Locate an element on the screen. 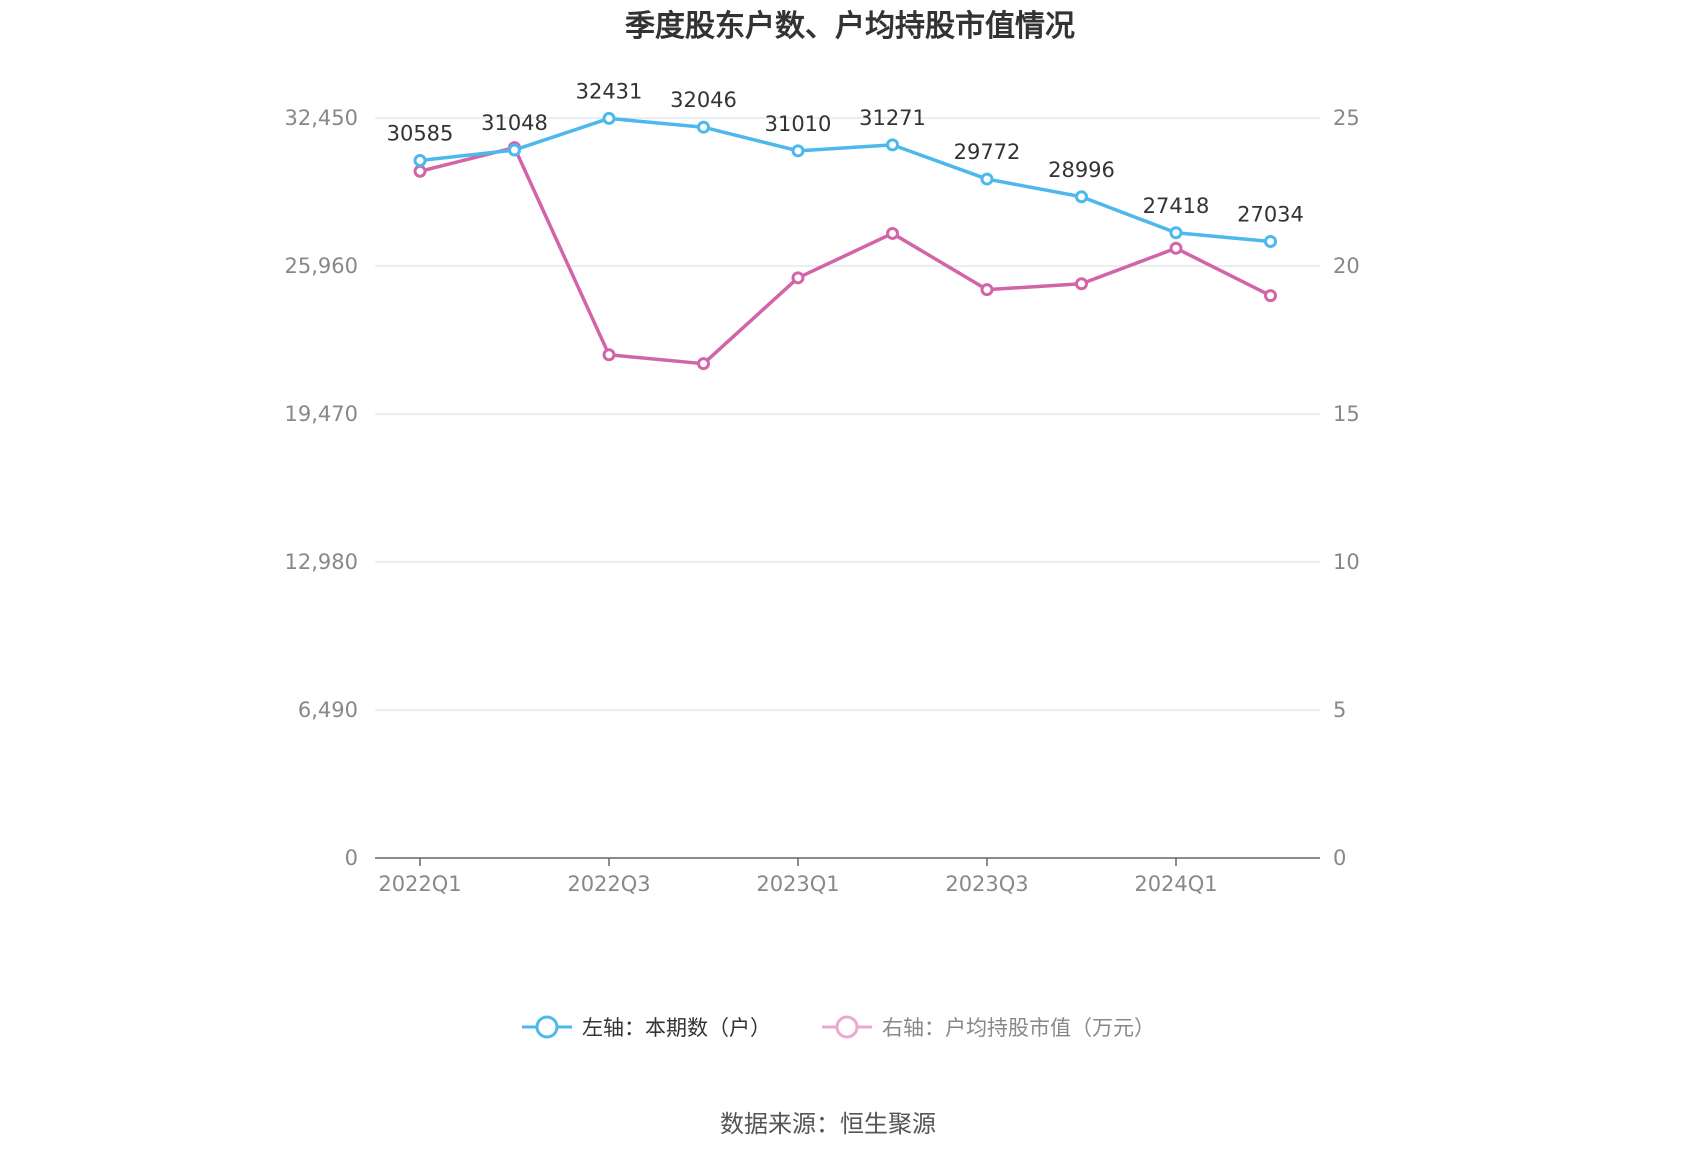 The height and width of the screenshot is (1150, 1700). x-tick-label: 2023Q3 is located at coordinates (986, 884).